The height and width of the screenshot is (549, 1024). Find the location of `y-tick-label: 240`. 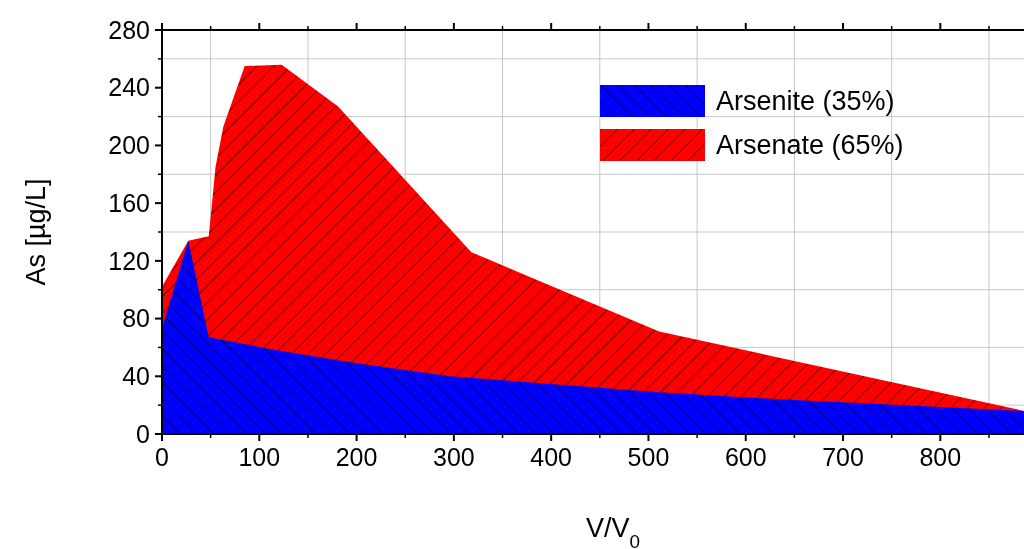

y-tick-label: 240 is located at coordinates (129, 87).